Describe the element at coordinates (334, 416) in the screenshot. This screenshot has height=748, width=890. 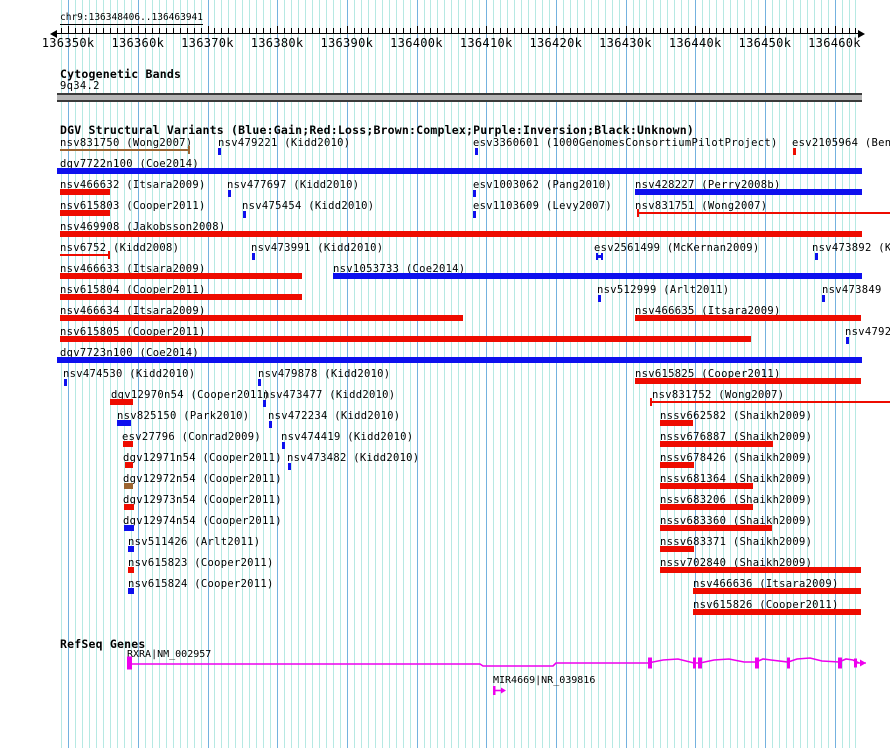
I see `variant-label: nsv472234 (Kidd2010)` at that location.